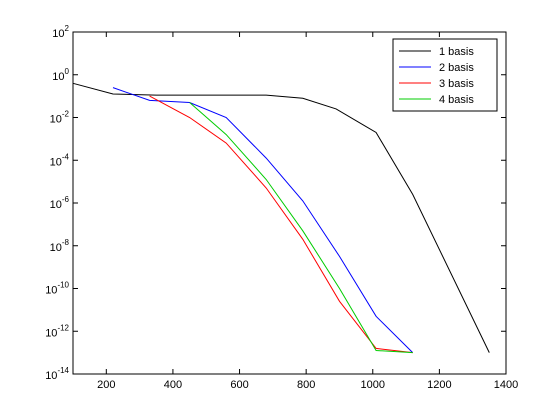 The width and height of the screenshot is (560, 420). I want to click on y-tick-label: 10⁻¹², so click(57, 331).